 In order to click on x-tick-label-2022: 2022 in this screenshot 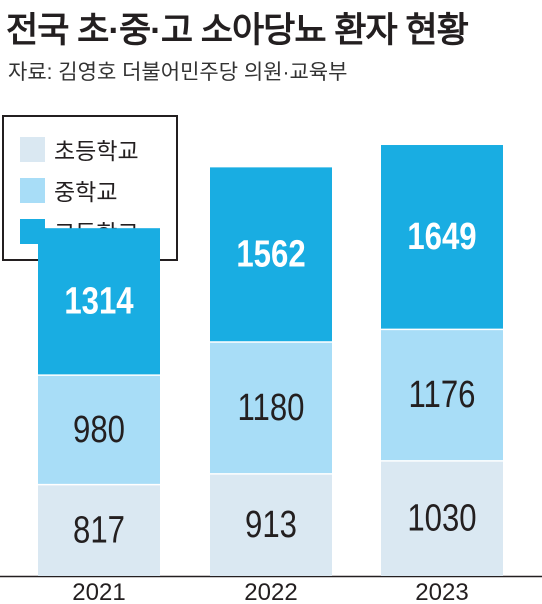, I will do `click(270, 591)`.